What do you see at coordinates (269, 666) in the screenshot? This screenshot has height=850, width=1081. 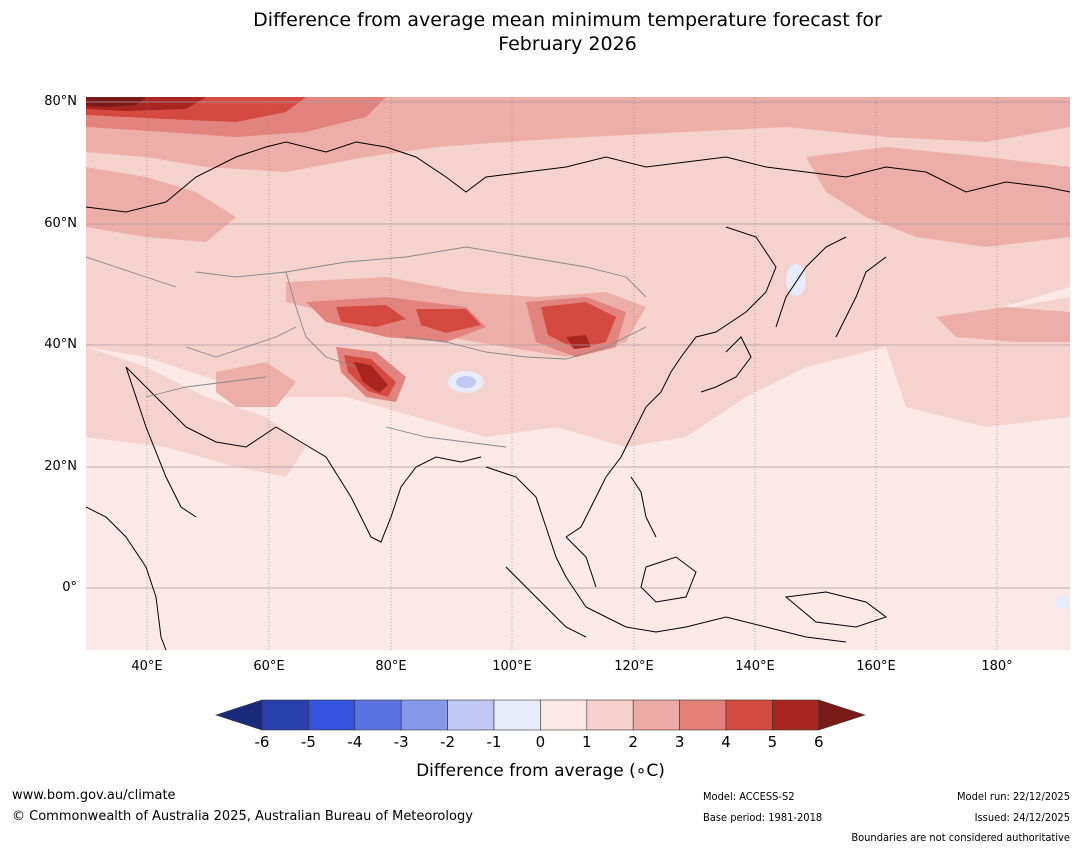 I see `lon-label-60e: 60°E` at bounding box center [269, 666].